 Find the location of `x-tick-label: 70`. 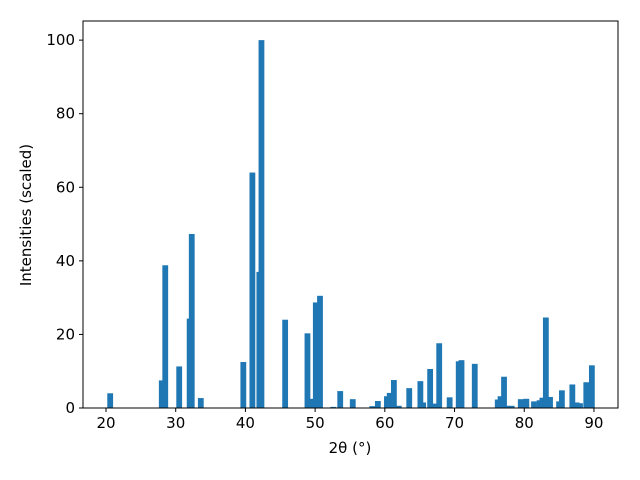

x-tick-label: 70 is located at coordinates (454, 423).